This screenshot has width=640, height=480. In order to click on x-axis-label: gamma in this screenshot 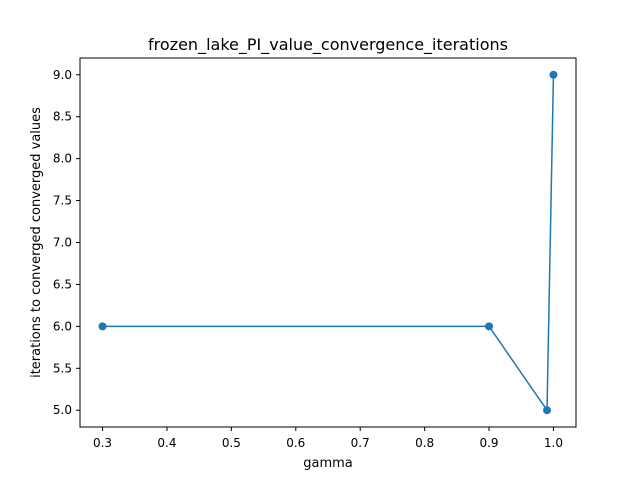, I will do `click(328, 463)`.